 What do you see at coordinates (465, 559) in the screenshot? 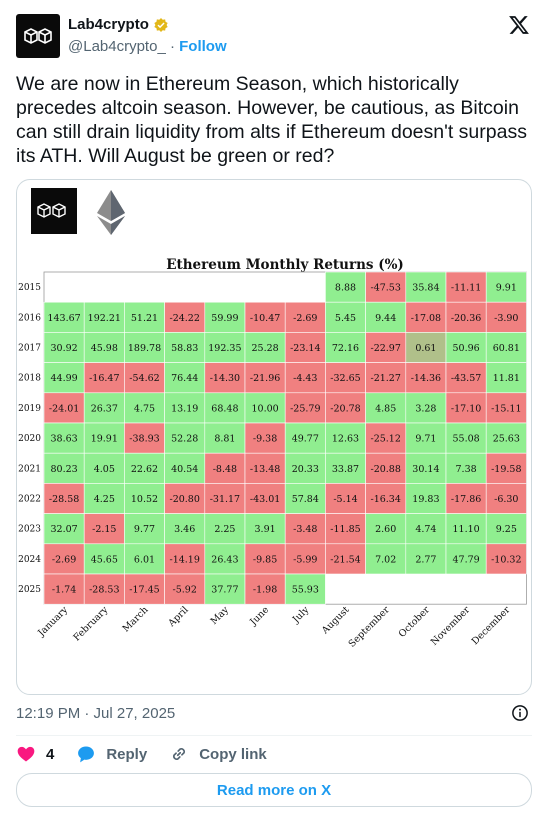
I see `cell-value-label: 47.79` at bounding box center [465, 559].